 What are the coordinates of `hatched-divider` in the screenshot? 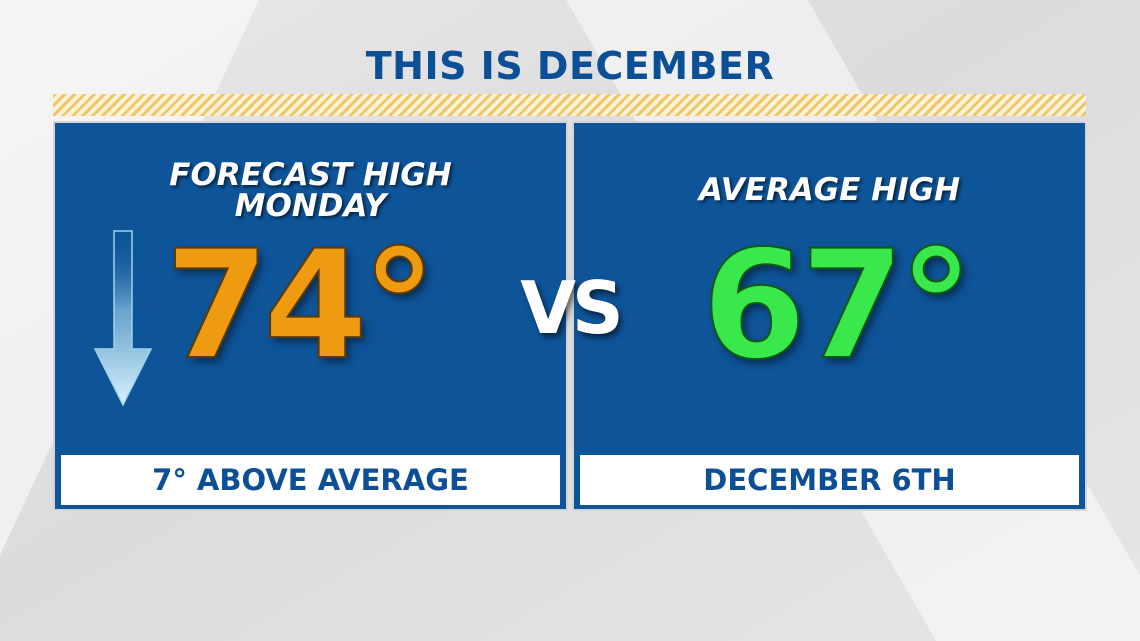 It's located at (569, 105).